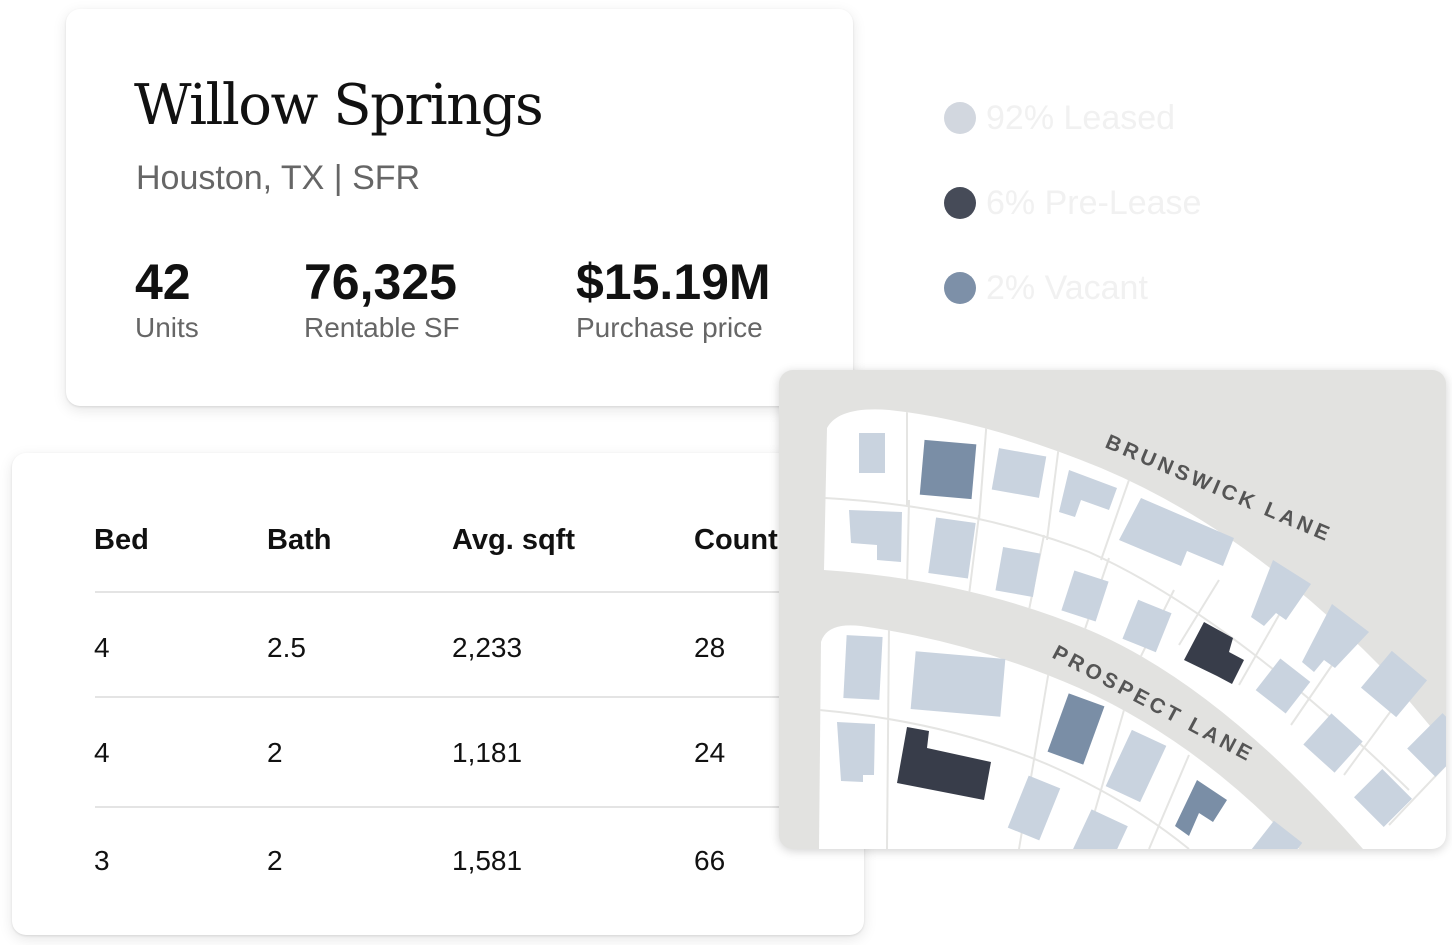 The height and width of the screenshot is (945, 1452). Describe the element at coordinates (710, 752) in the screenshot. I see `cell-count: 24` at that location.